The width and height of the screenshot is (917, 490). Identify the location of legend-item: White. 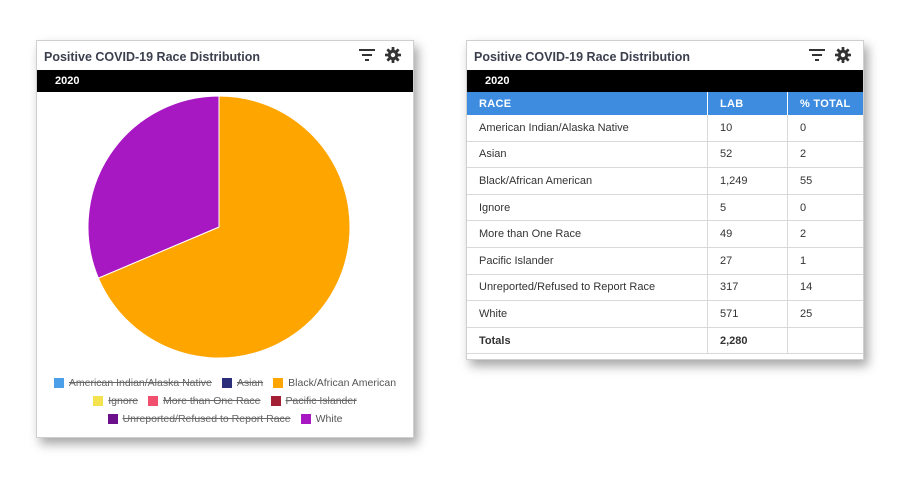
(321, 419).